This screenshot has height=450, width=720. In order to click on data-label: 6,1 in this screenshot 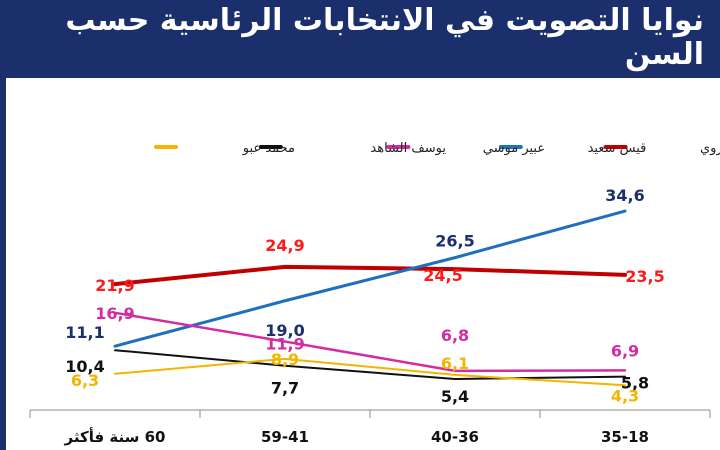, I will do `click(455, 363)`.